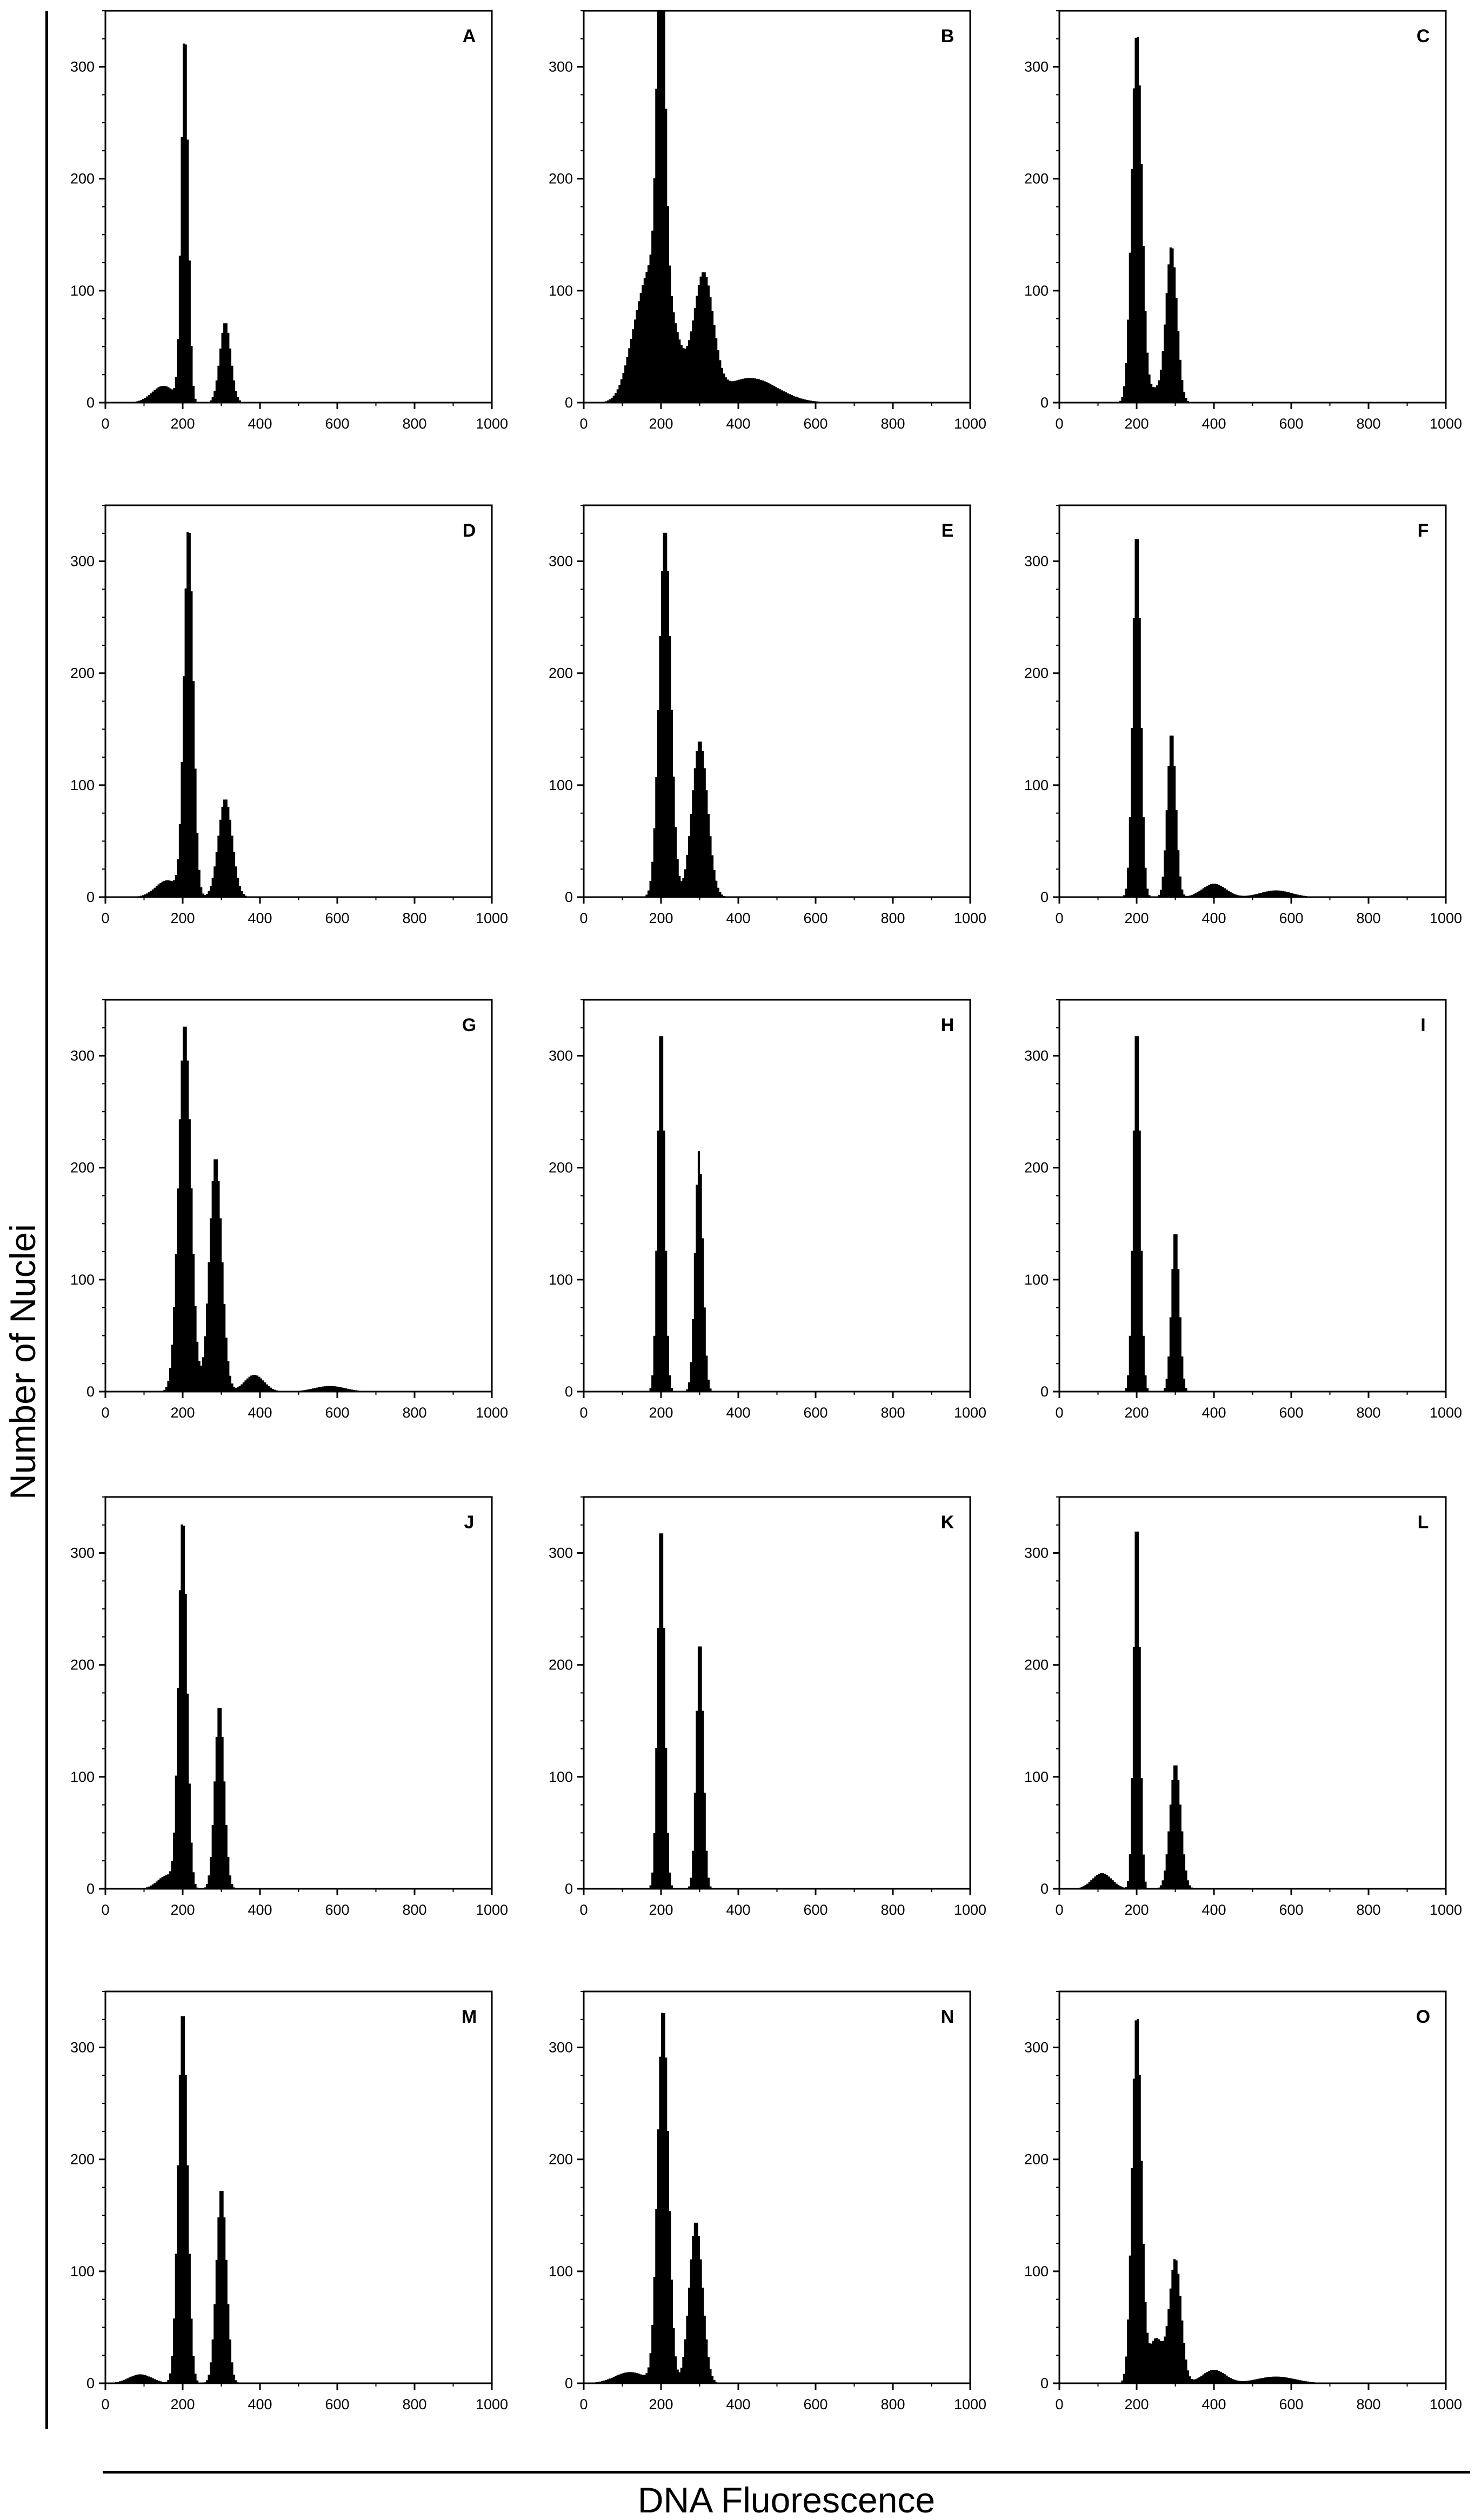  I want to click on x-tick-label: 200, so click(182, 424).